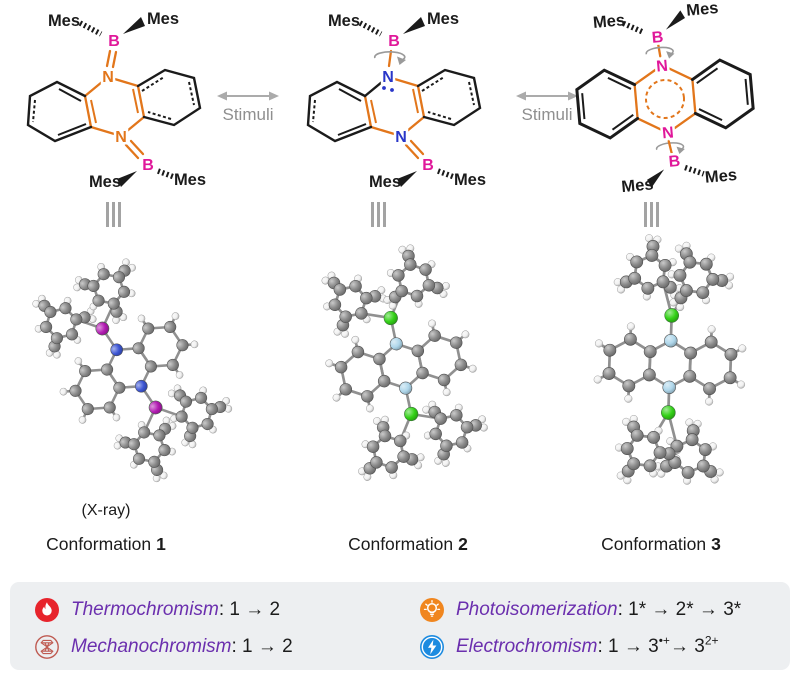  What do you see at coordinates (396, 100) in the screenshot?
I see `skeletal-structure-2: Mes Mes B N N B Mes Mes` at bounding box center [396, 100].